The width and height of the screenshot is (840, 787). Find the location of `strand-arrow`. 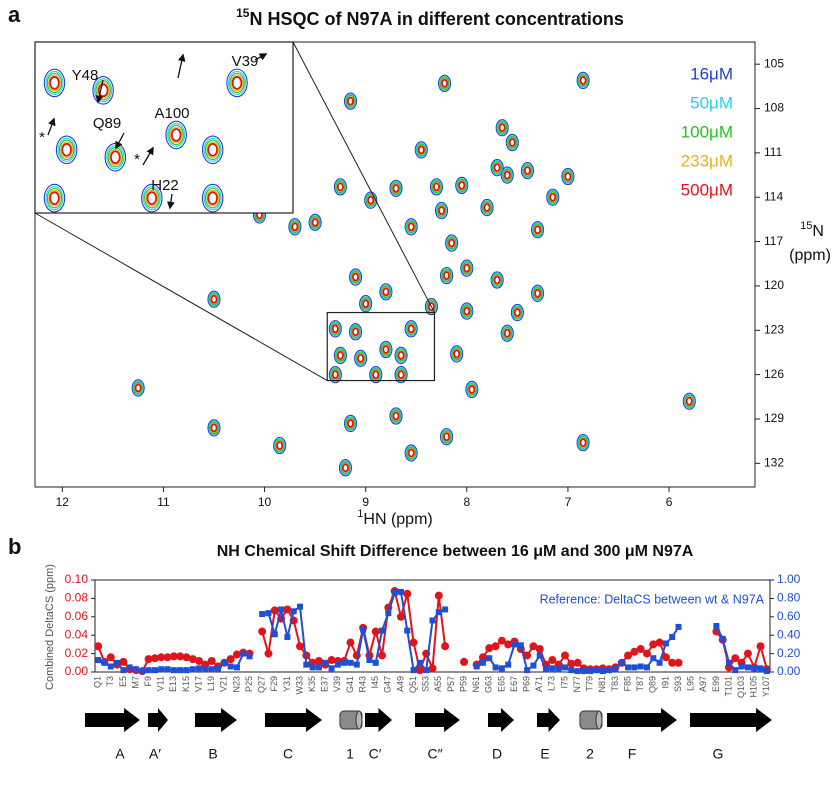

strand-arrow is located at coordinates (548, 720).